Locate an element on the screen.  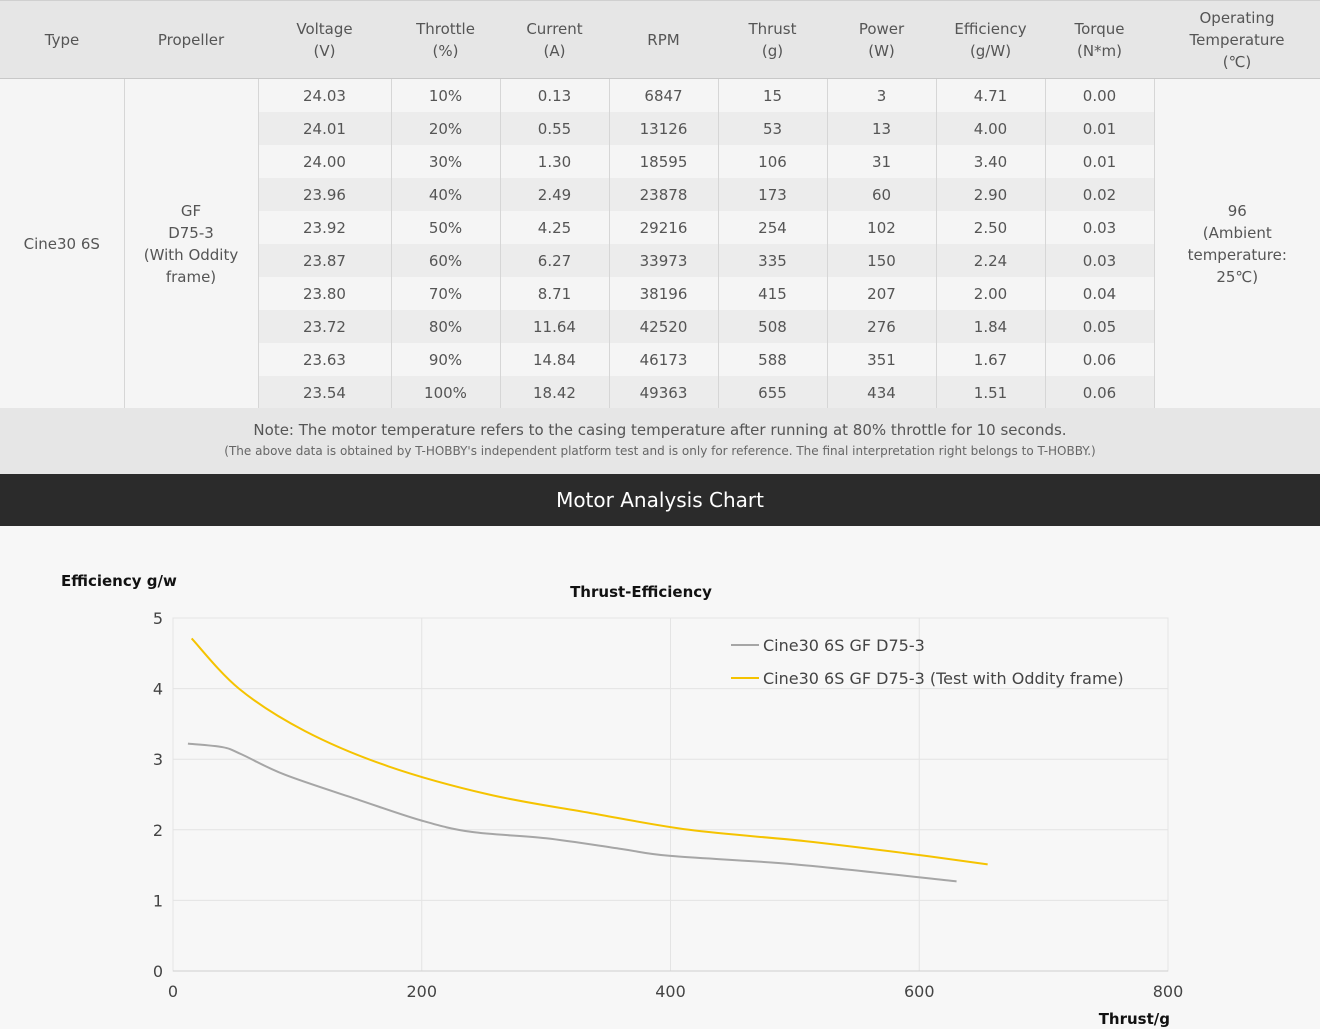
torque-cell: 0.02 is located at coordinates (1099, 194).